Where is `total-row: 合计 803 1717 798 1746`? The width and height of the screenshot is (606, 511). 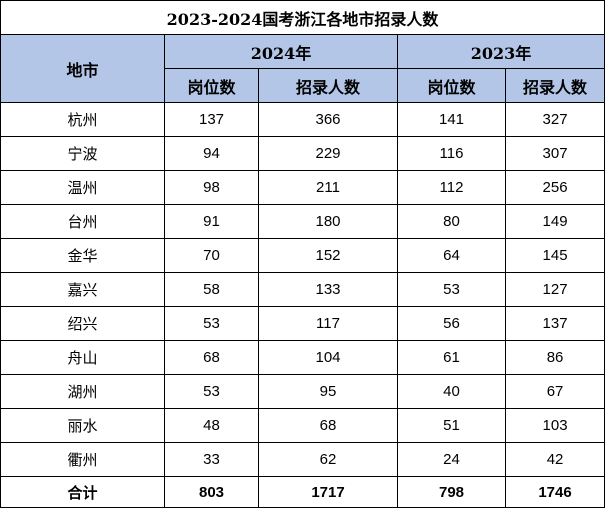 total-row: 合计 803 1717 798 1746 is located at coordinates (303, 492).